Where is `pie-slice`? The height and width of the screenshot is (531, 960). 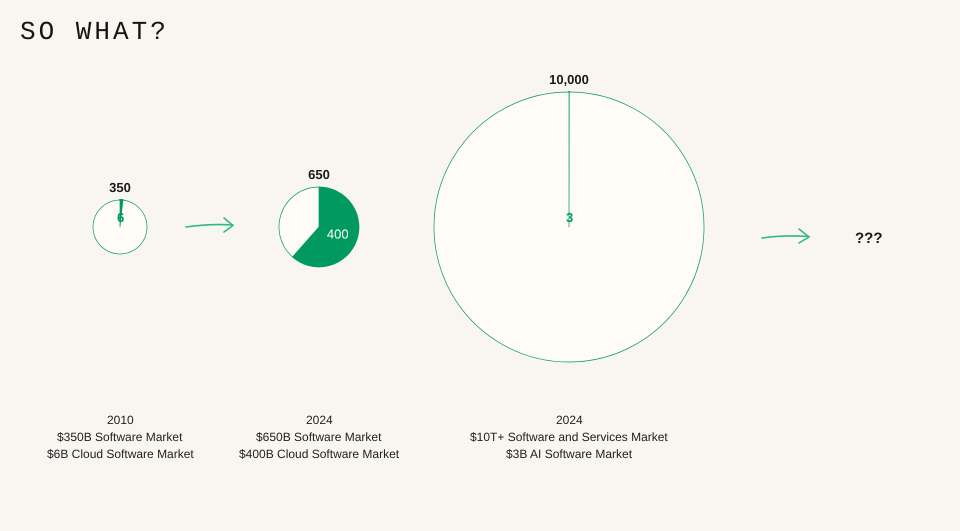 pie-slice is located at coordinates (120, 227).